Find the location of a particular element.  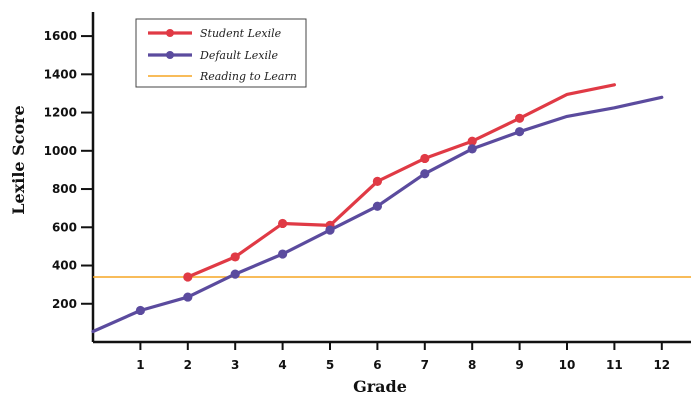

x-tick-label: 9 is located at coordinates (519, 365).